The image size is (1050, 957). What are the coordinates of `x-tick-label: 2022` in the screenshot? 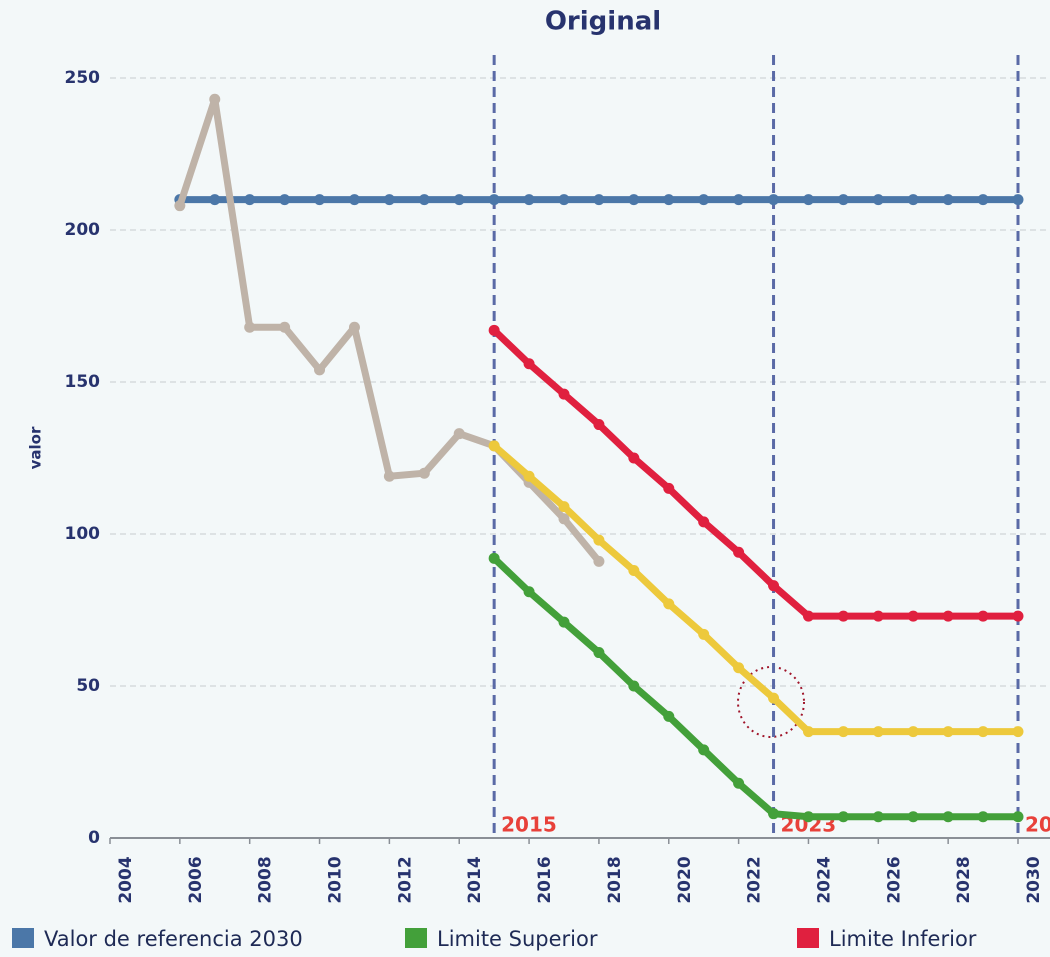 It's located at (755, 879).